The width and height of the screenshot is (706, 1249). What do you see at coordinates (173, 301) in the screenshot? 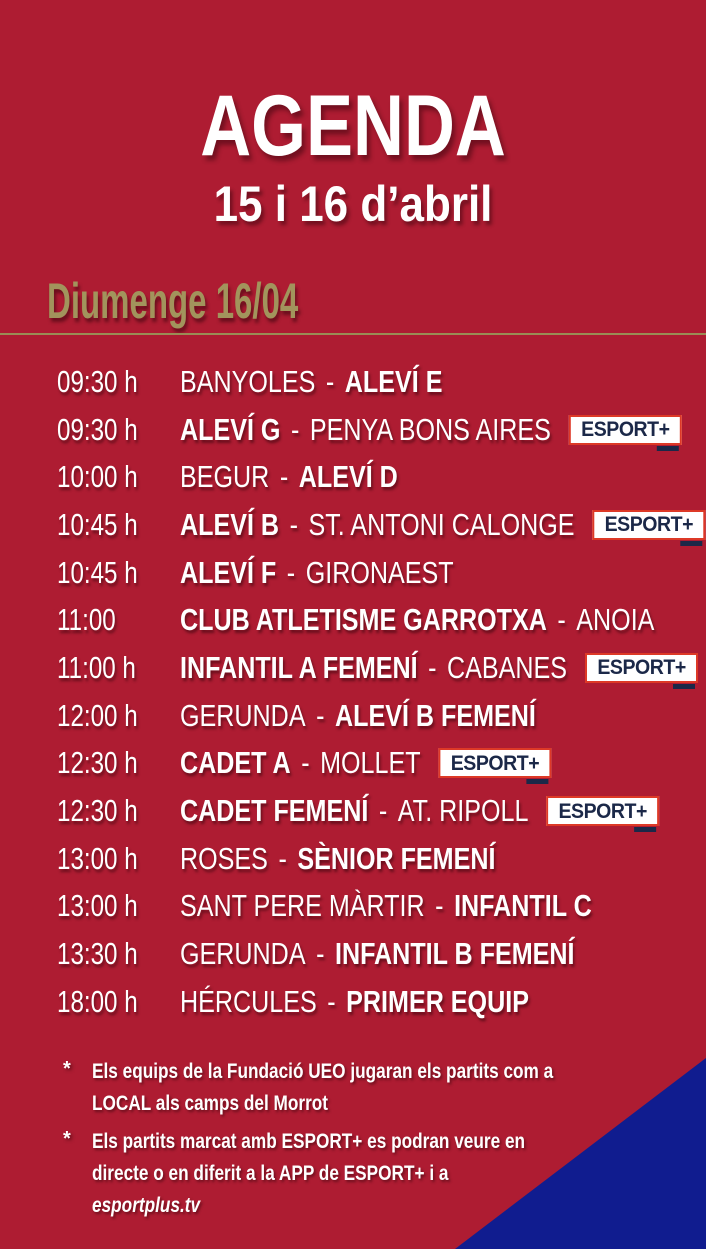
I see `day-section-header: Diumenge 16/04` at bounding box center [173, 301].